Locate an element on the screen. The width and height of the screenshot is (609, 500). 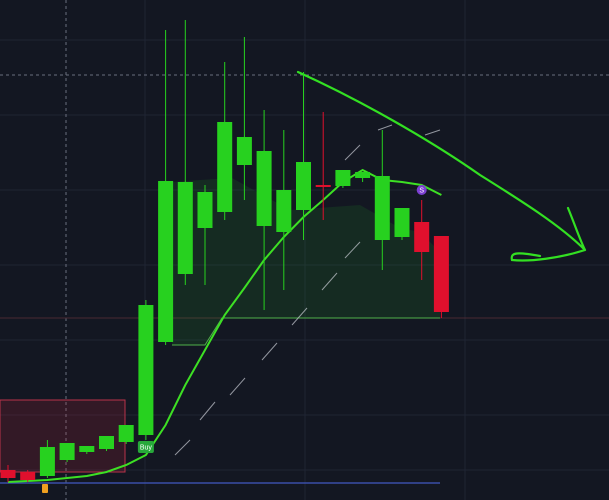
buy-label: Buy is located at coordinates (146, 447).